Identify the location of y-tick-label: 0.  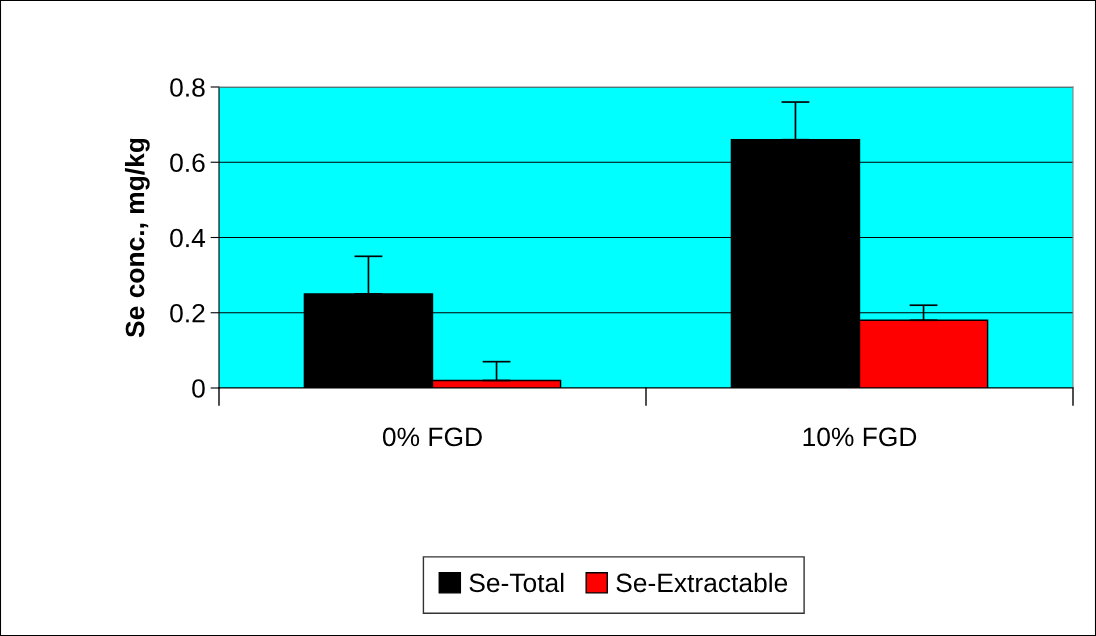
(198, 388).